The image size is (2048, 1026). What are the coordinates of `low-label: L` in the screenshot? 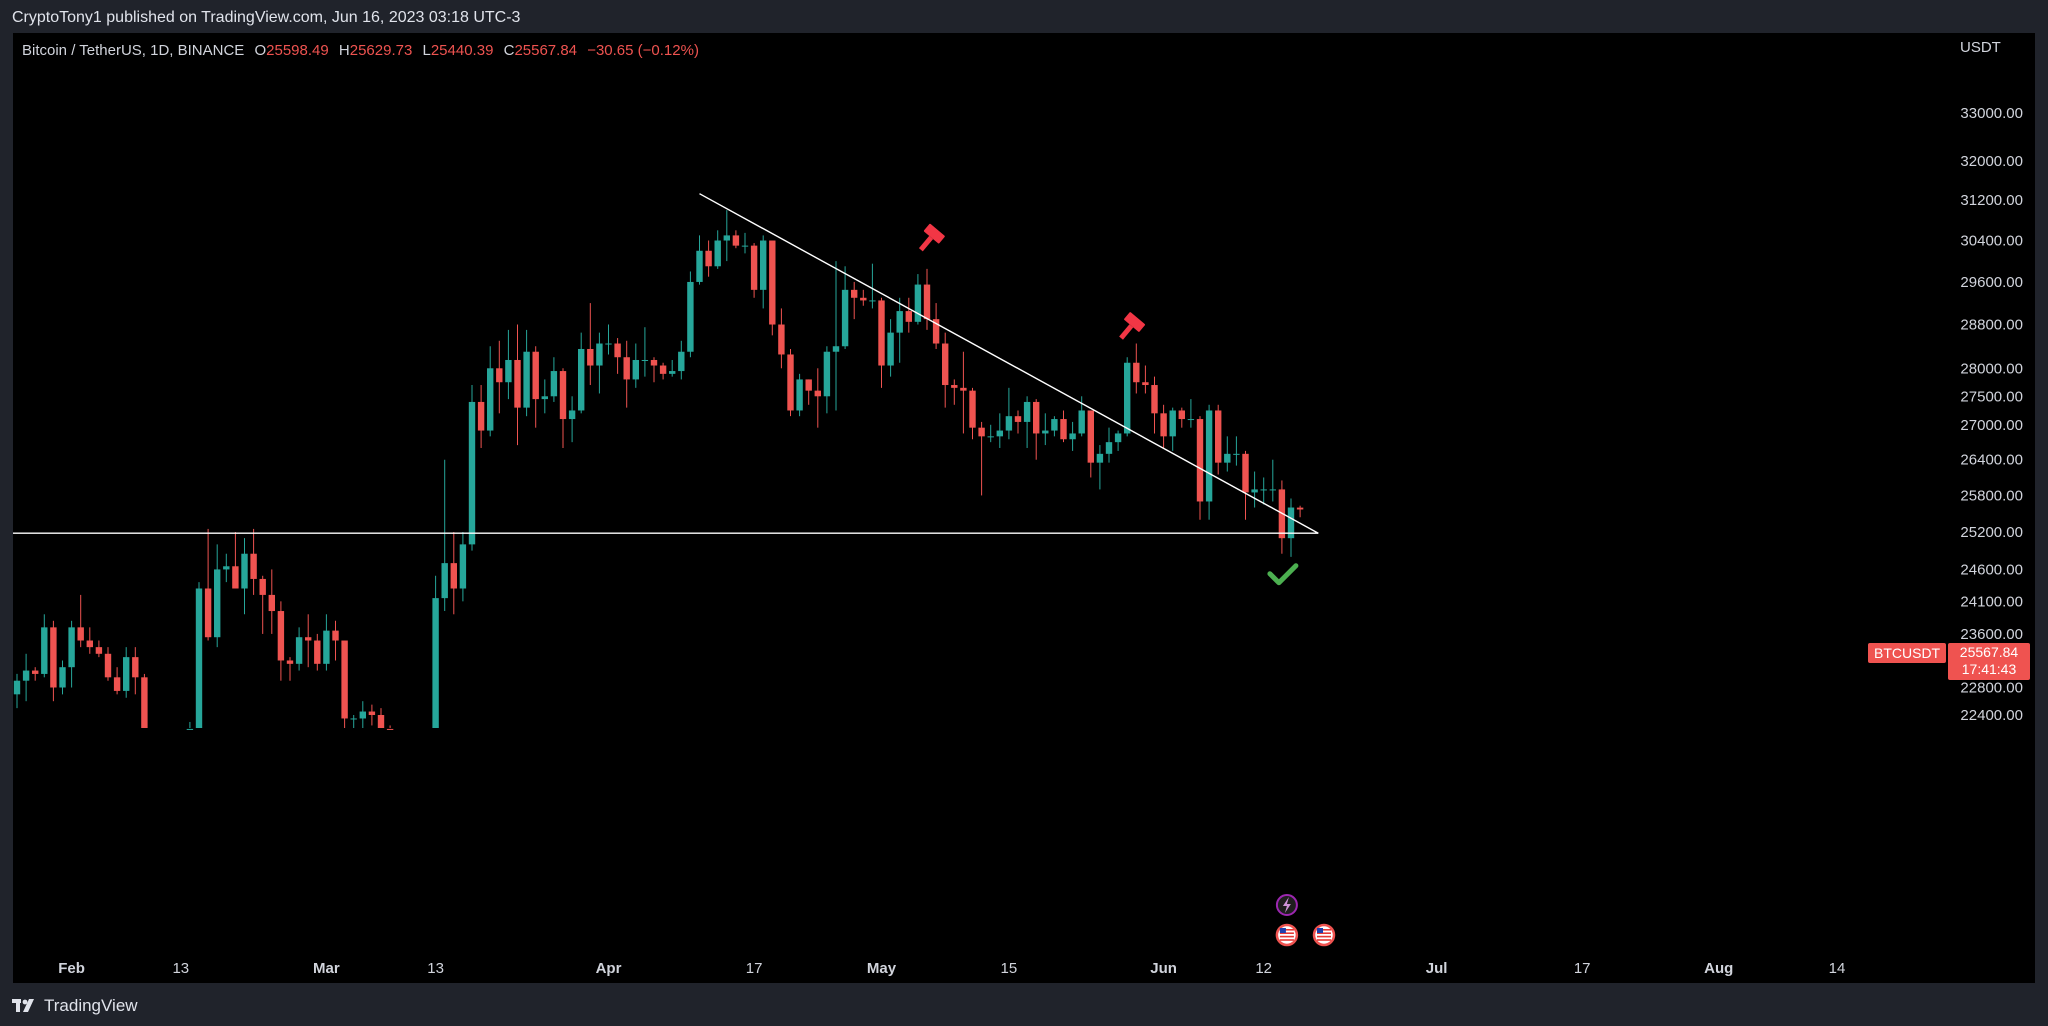 It's located at (426, 50).